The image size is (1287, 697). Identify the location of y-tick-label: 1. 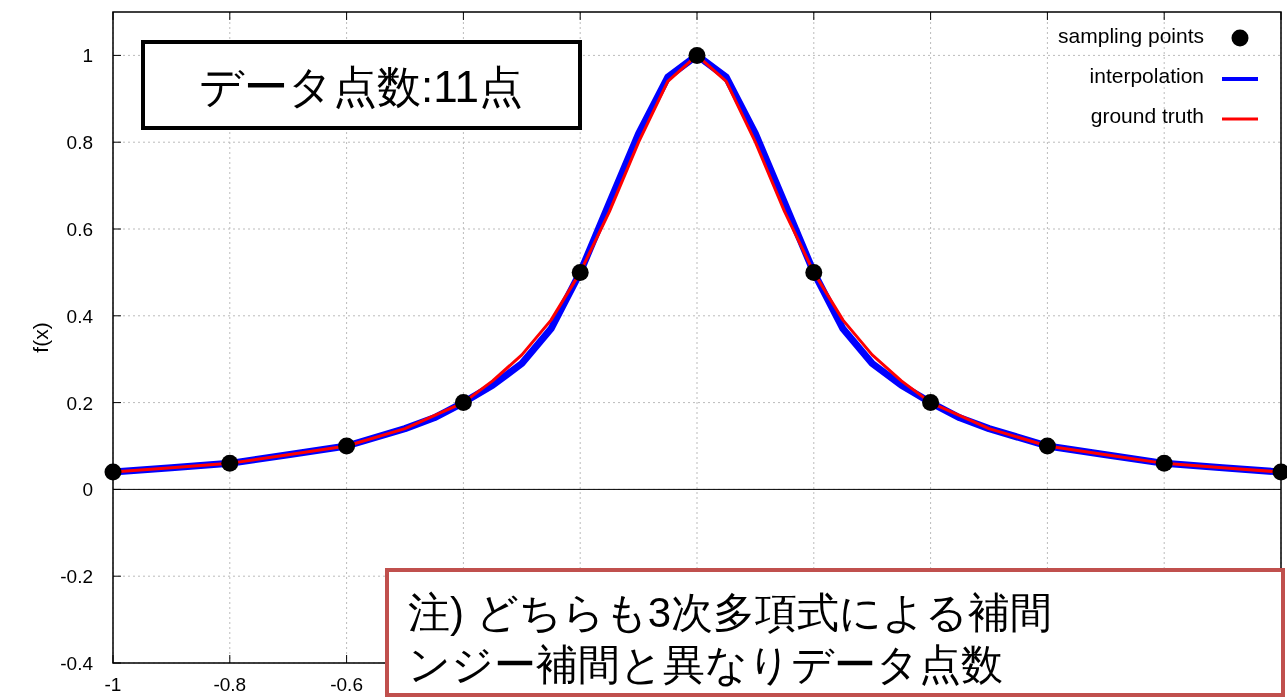
(87, 56).